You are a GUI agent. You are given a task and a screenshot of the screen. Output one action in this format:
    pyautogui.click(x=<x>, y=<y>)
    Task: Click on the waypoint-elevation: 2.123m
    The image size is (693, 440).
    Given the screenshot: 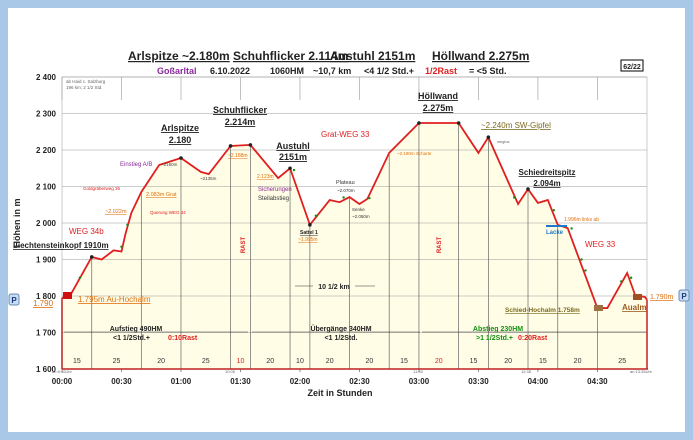 What is the action you would take?
    pyautogui.click(x=265, y=177)
    